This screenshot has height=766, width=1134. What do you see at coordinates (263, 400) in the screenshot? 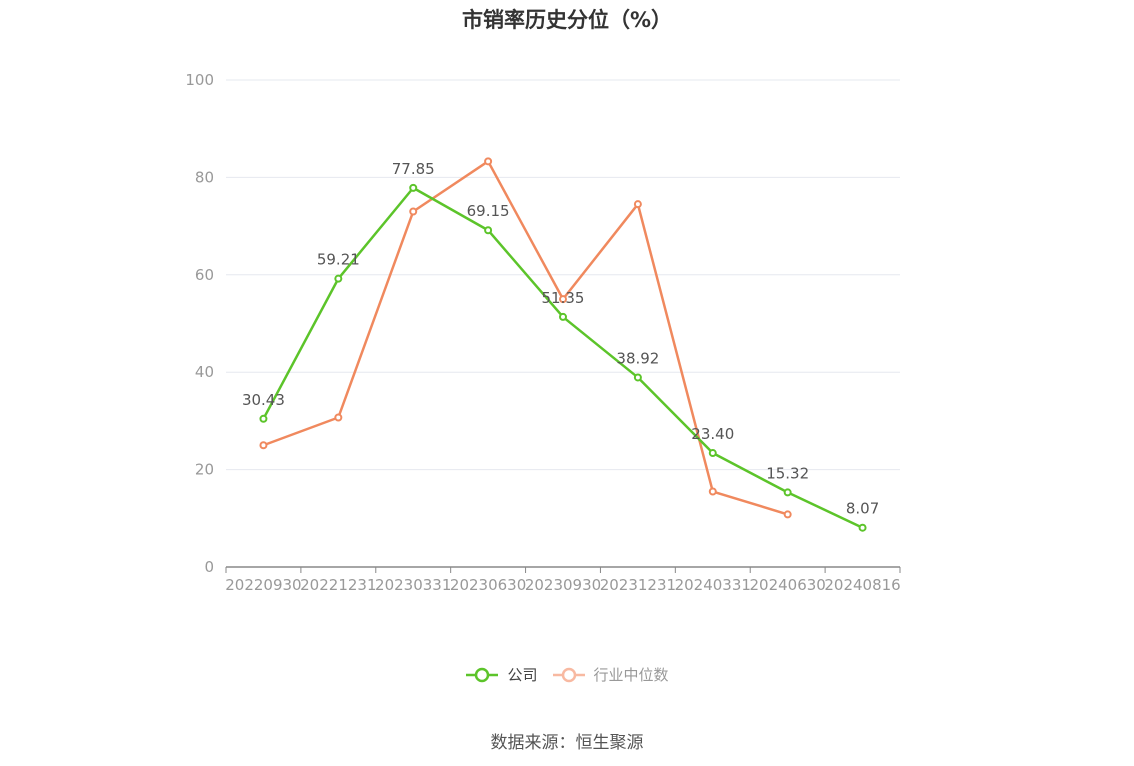
I see `data-label: 30.43` at bounding box center [263, 400].